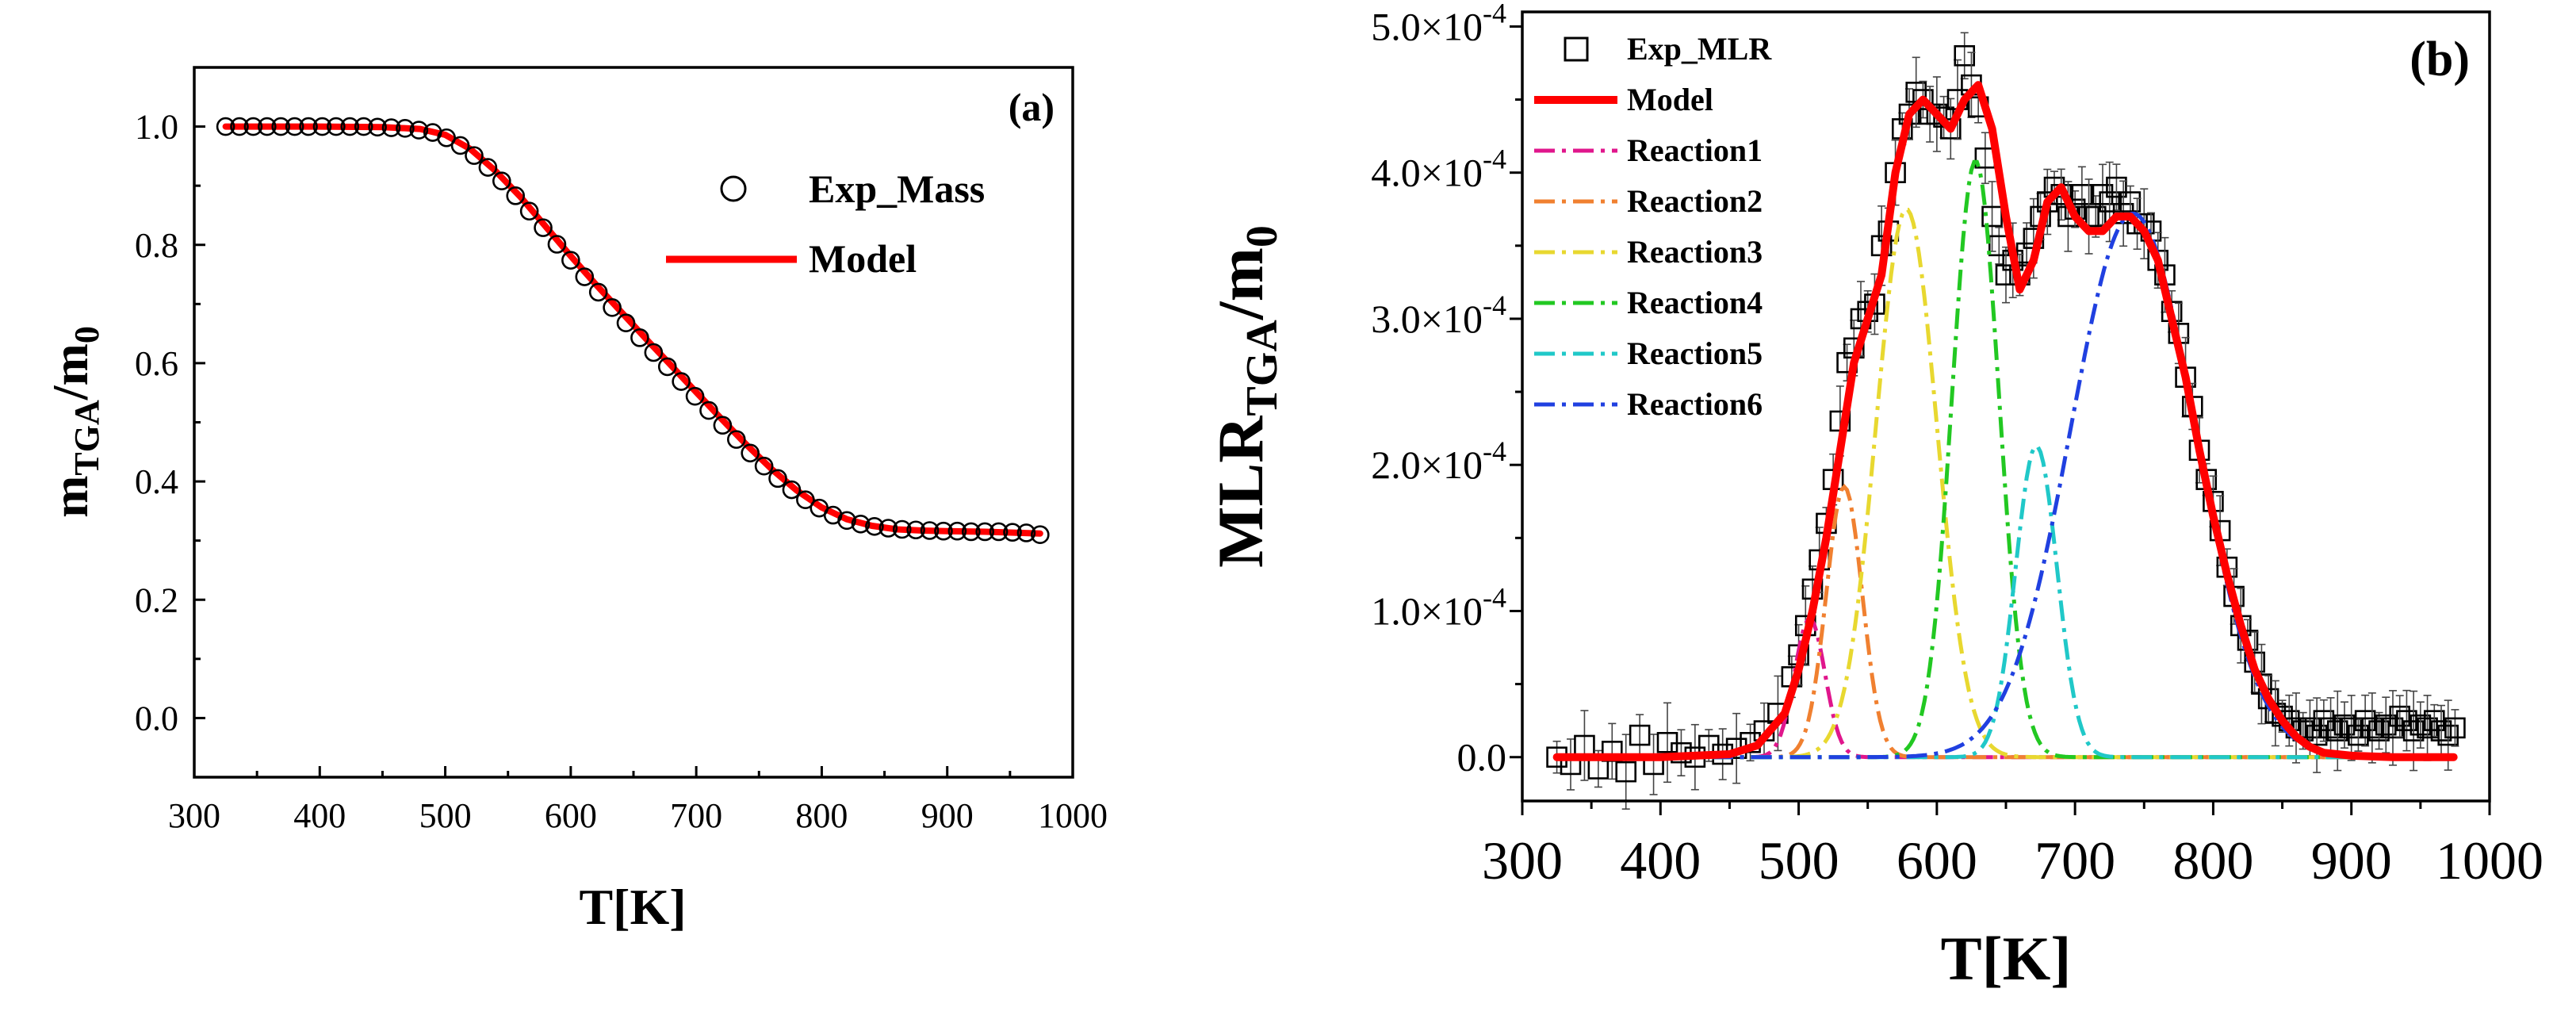 This screenshot has width=2576, height=1027. Describe the element at coordinates (156, 245) in the screenshot. I see `panel-a-y-tick-label: 0.8` at that location.